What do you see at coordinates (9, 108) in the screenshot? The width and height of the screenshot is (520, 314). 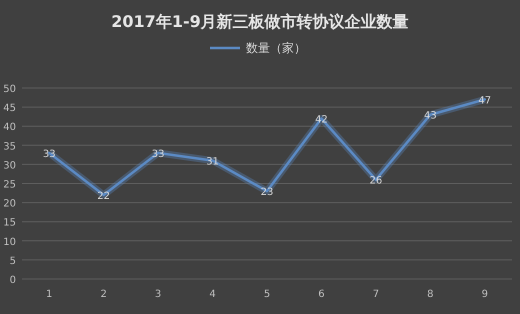 I see `y-tick-label: 45` at bounding box center [9, 108].